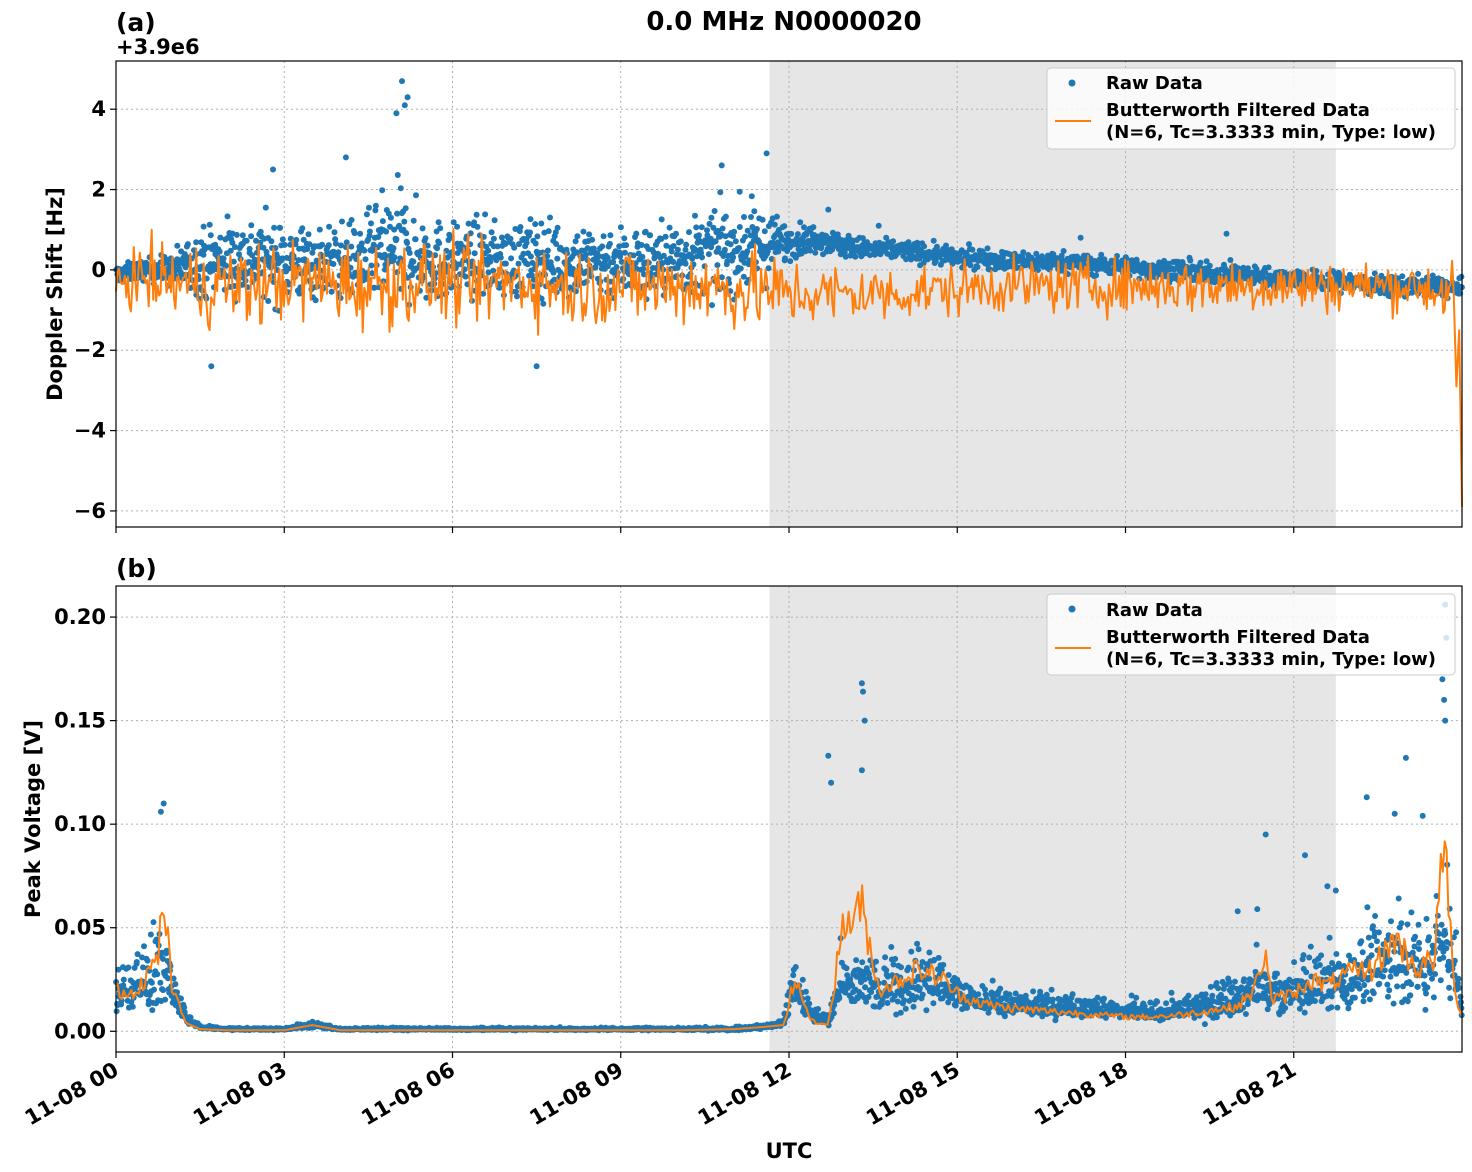 This screenshot has width=1472, height=1172. Describe the element at coordinates (136, 22) in the screenshot. I see `panel-a-label: (a)` at that location.